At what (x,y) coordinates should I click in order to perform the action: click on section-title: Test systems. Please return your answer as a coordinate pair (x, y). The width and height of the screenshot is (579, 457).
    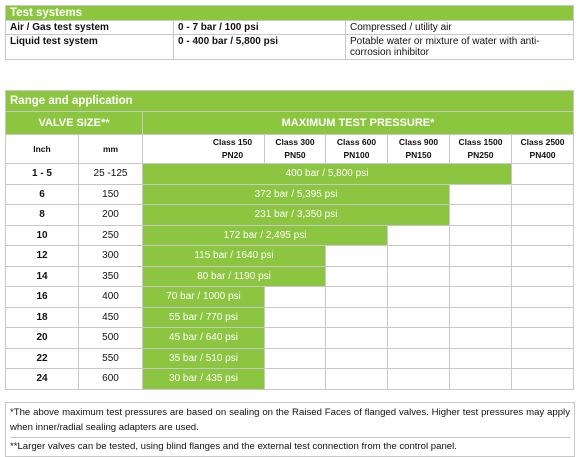
    Looking at the image, I should click on (289, 13).